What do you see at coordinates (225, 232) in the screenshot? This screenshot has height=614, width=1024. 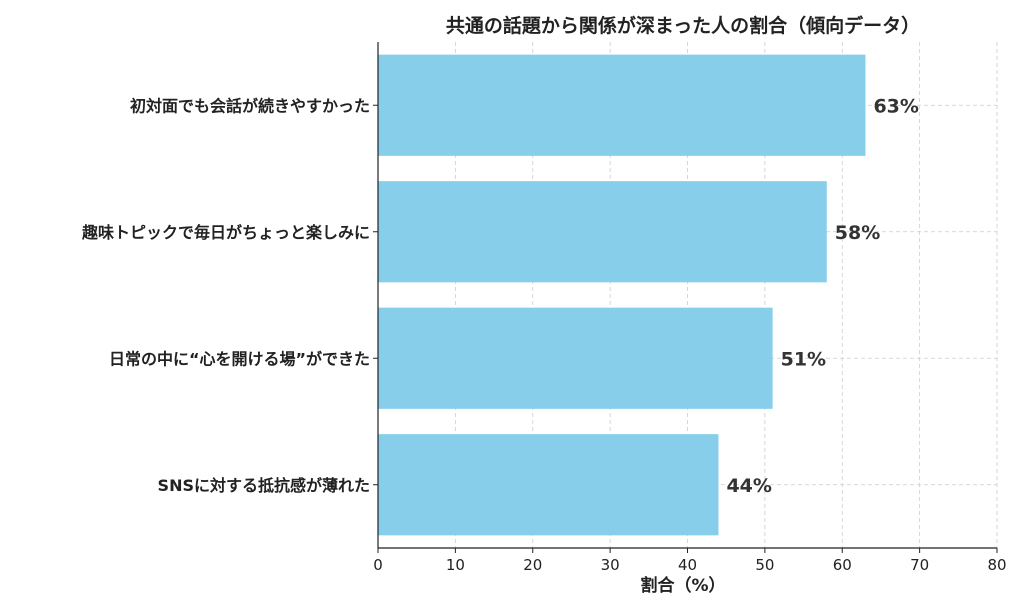 I see `category-label: 趣味トピックで毎日がちょっと楽しみに` at bounding box center [225, 232].